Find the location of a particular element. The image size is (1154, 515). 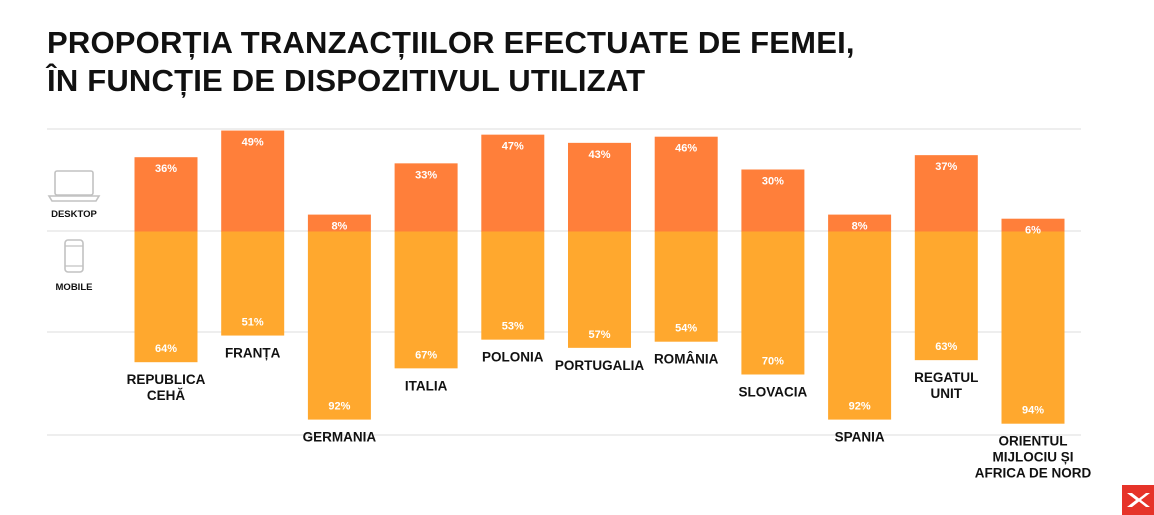

mobile-value-label: 54% is located at coordinates (686, 329).